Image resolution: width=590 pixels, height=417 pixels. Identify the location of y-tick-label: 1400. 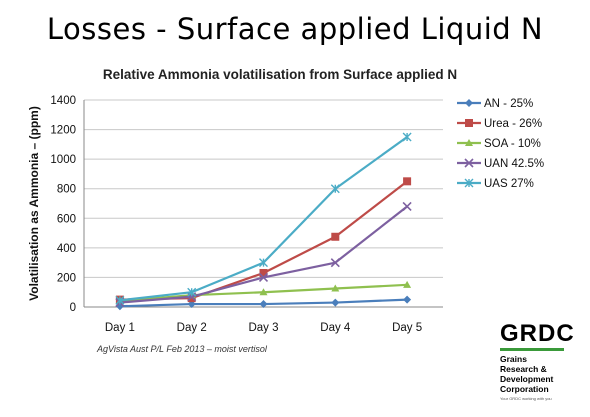
(63, 101).